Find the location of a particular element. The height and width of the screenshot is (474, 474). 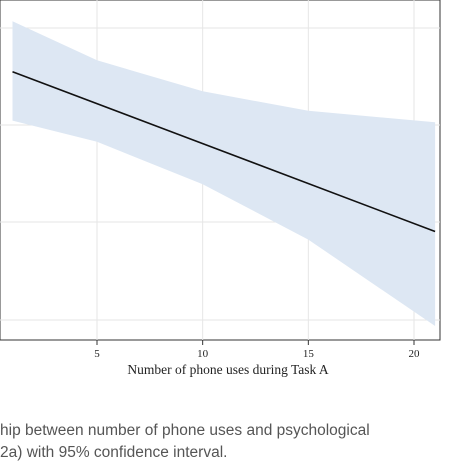

x-tick-label: 5 is located at coordinates (97, 354).